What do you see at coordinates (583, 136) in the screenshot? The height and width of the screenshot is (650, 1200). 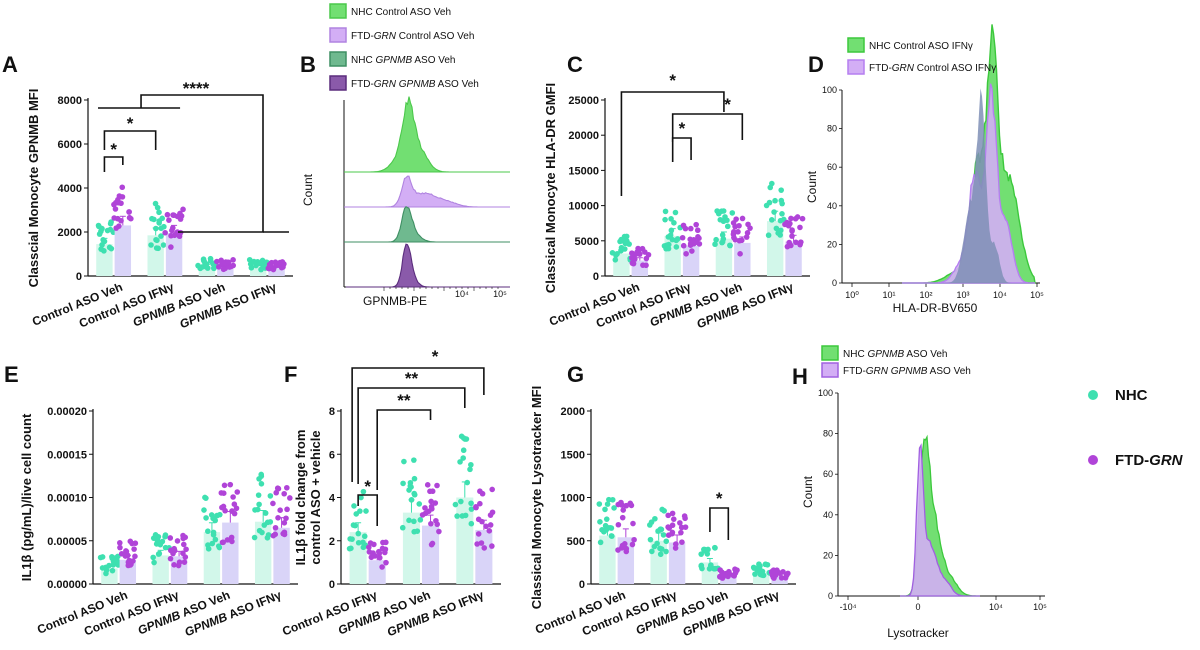 I see `y-tick-label: 20000` at bounding box center [583, 136].